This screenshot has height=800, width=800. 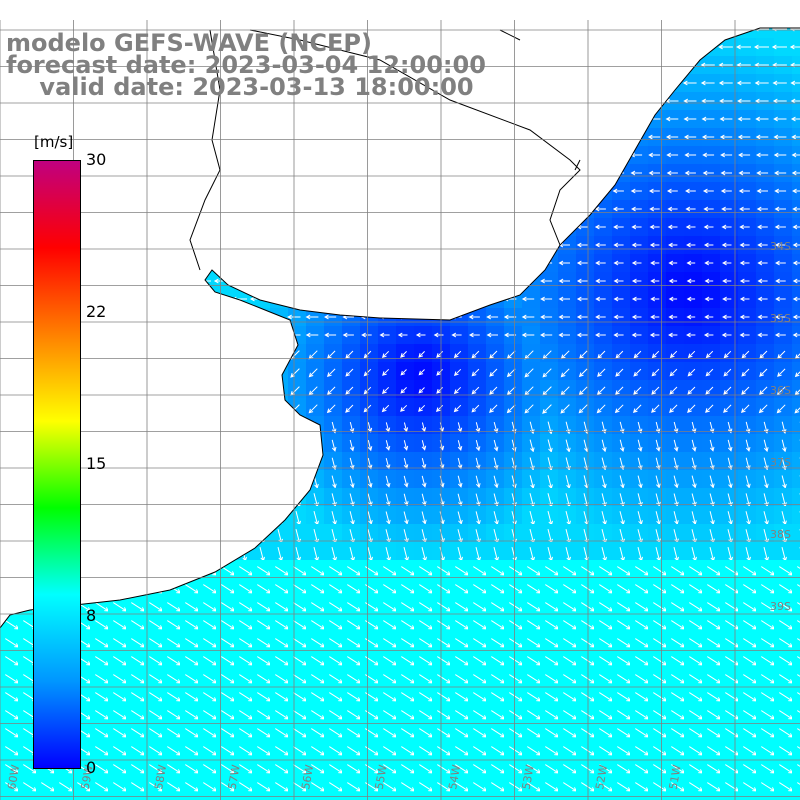 What do you see at coordinates (385, 150) in the screenshot?
I see `border-line` at bounding box center [385, 150].